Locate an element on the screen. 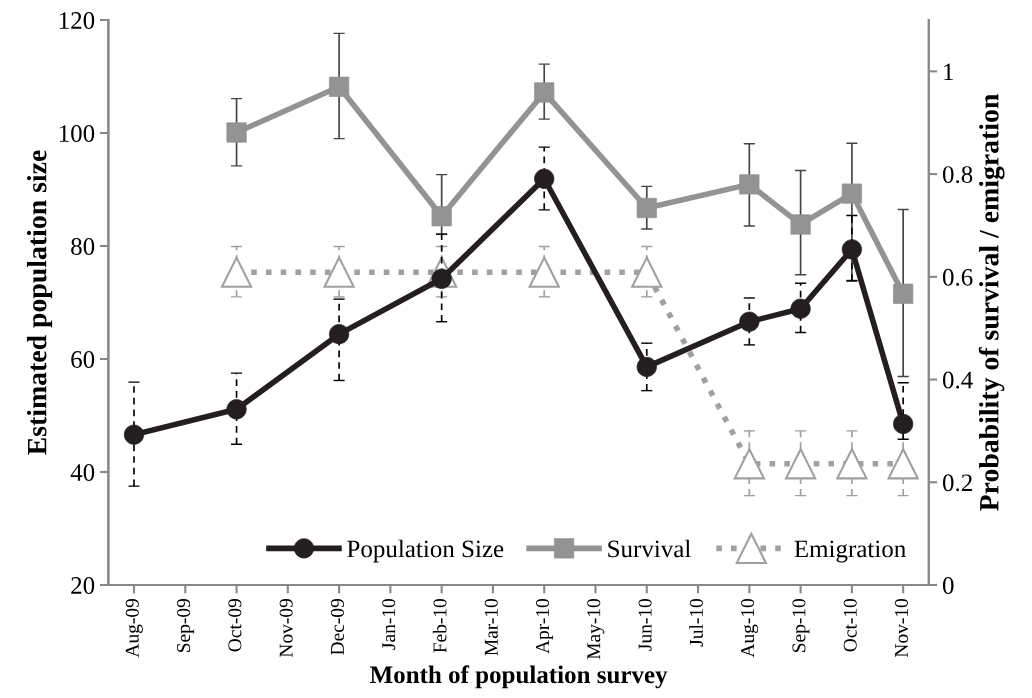 This screenshot has width=1032, height=698. x-tick-label: Apr-10 is located at coordinates (544, 626).